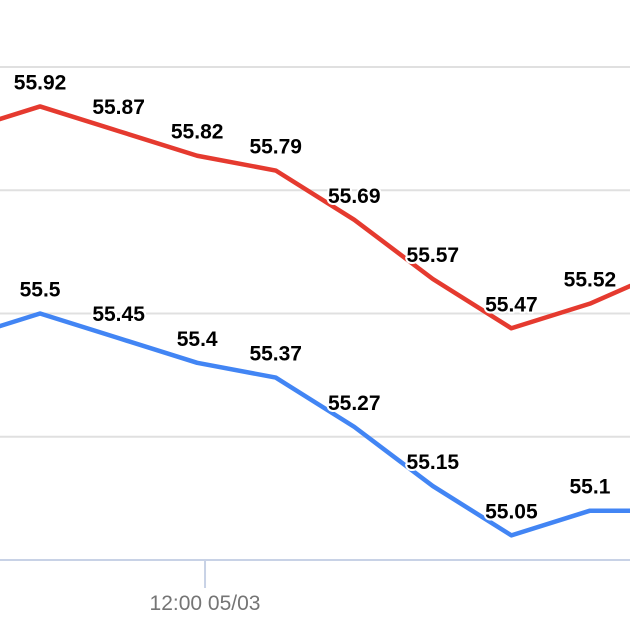  I want to click on data-label: 55.5, so click(40, 290).